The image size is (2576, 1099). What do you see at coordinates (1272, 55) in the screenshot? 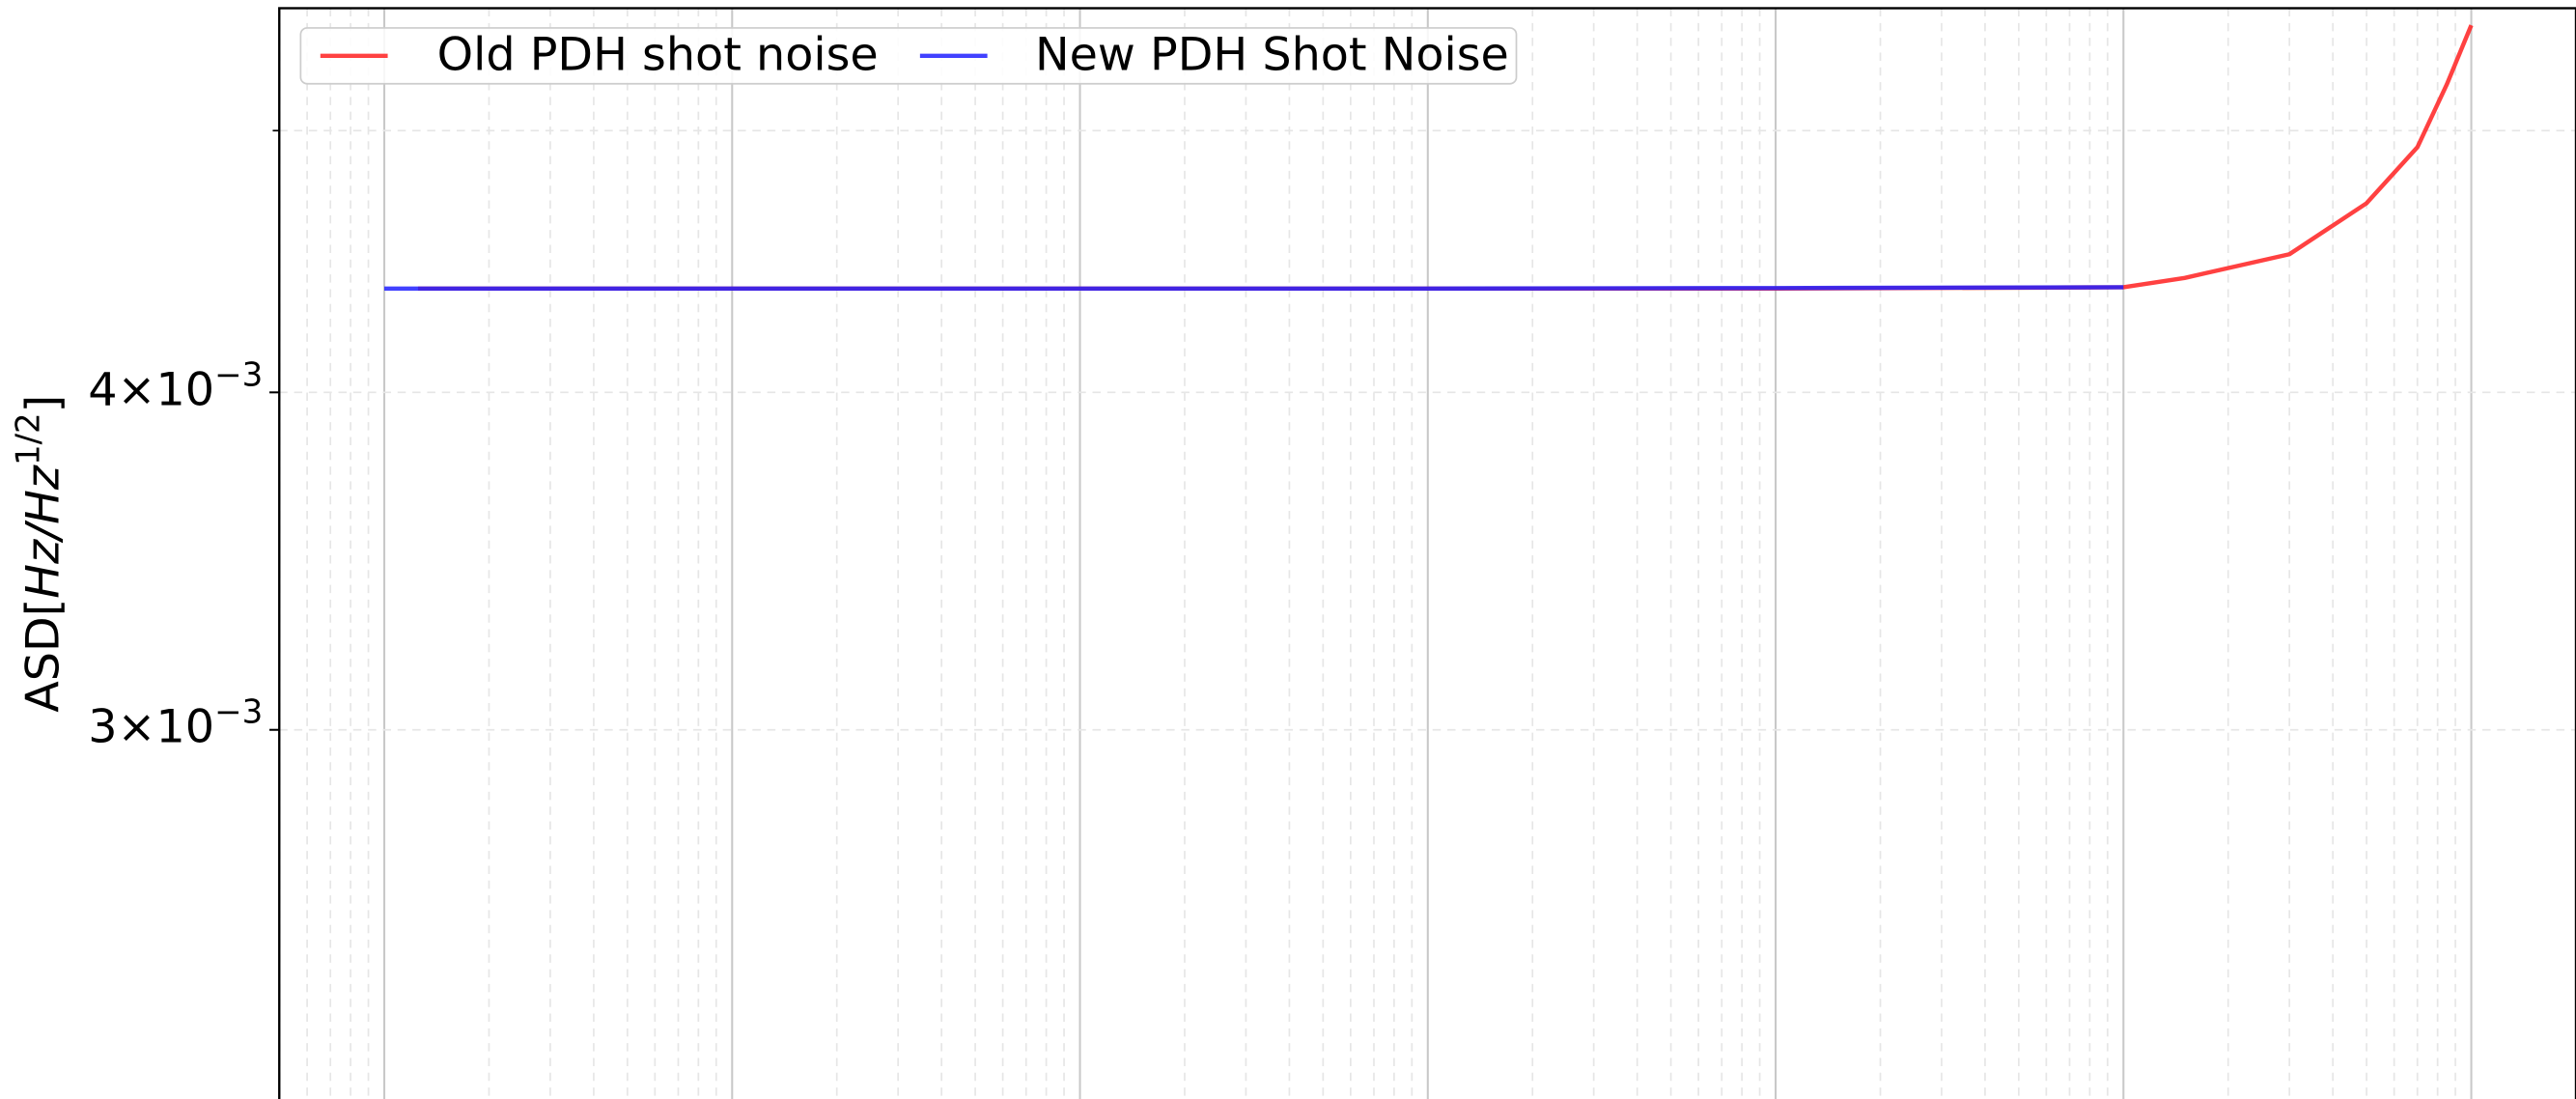
I see `legend-label: New PDH Shot Noise` at bounding box center [1272, 55].